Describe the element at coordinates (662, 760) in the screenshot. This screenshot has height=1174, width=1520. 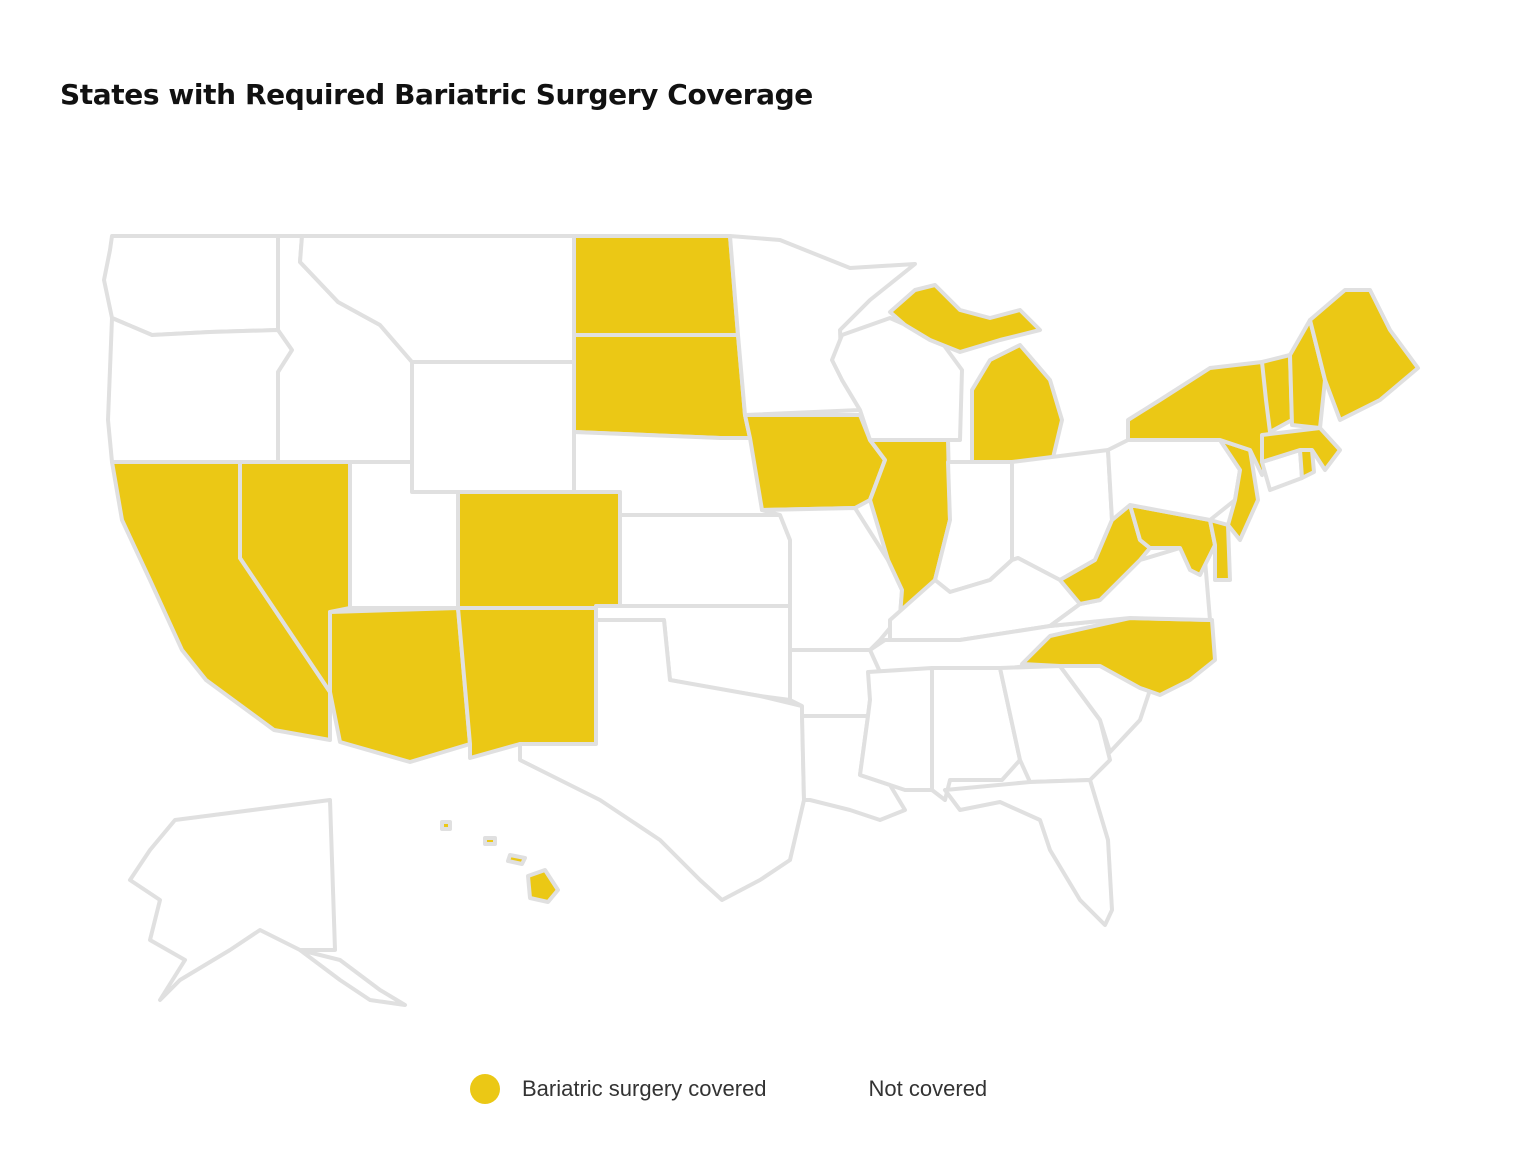
I see `state-texas` at that location.